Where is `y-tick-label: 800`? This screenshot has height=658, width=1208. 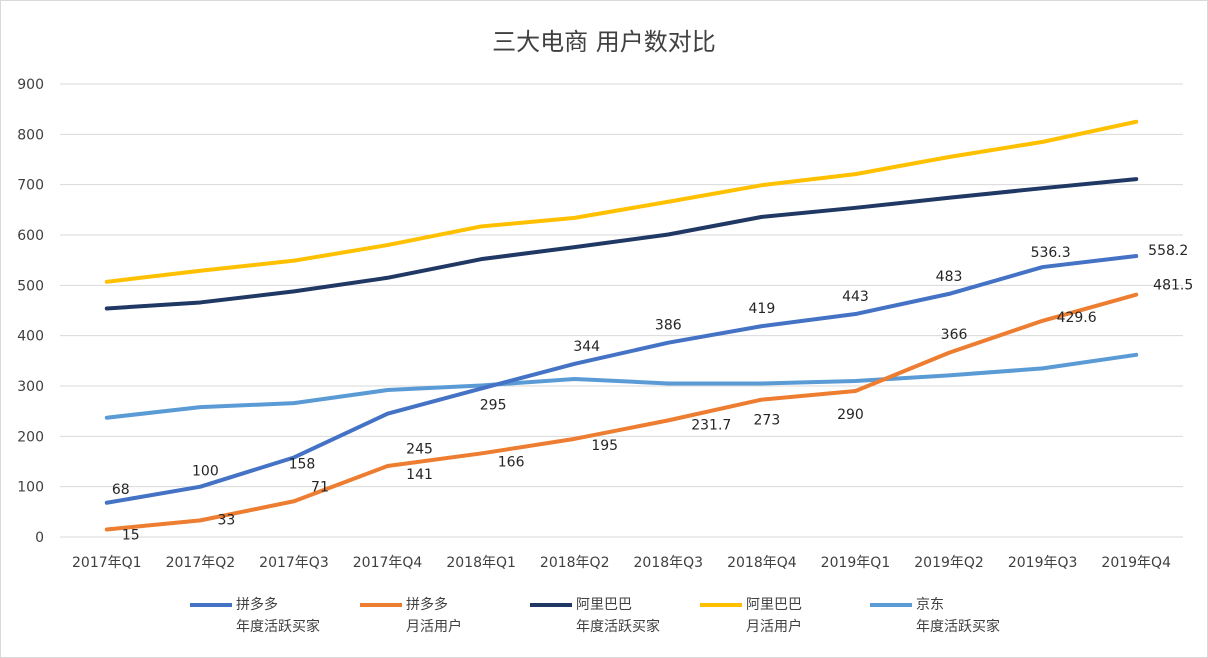 y-tick-label: 800 is located at coordinates (30, 135).